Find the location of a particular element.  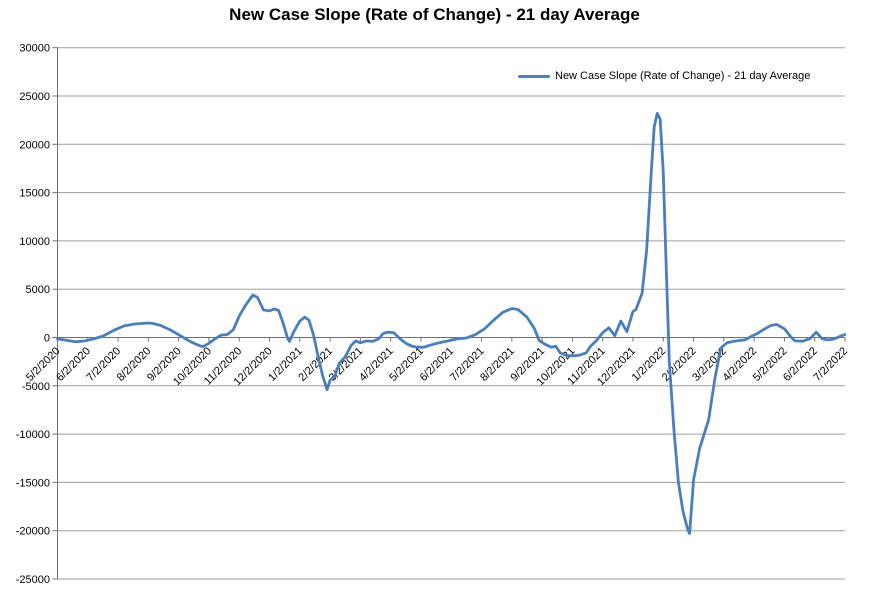

y-tick-label: -15000 is located at coordinates (33, 483).